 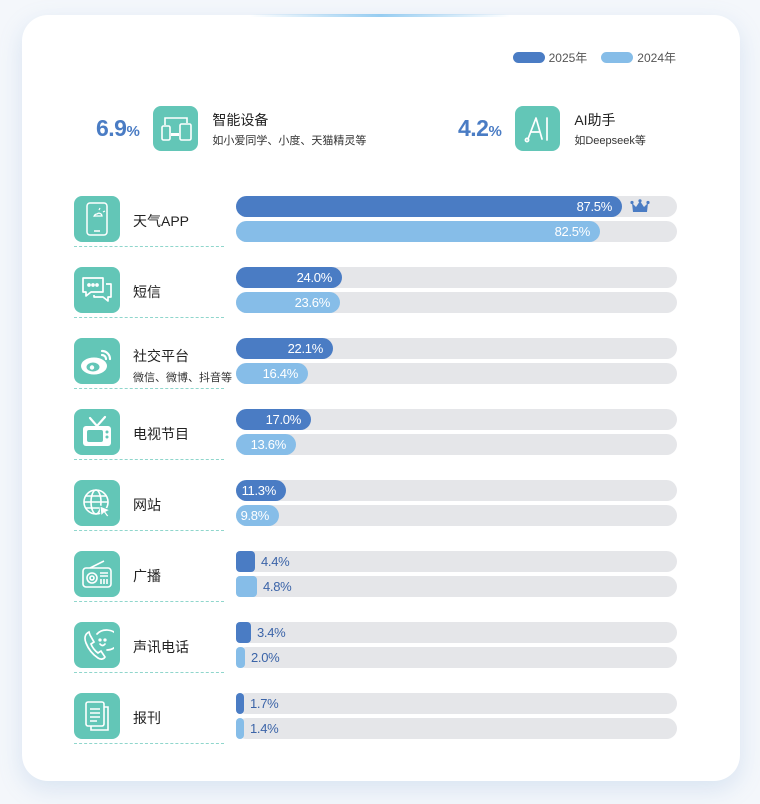 I want to click on category-label: 天气APP, so click(x=161, y=221).